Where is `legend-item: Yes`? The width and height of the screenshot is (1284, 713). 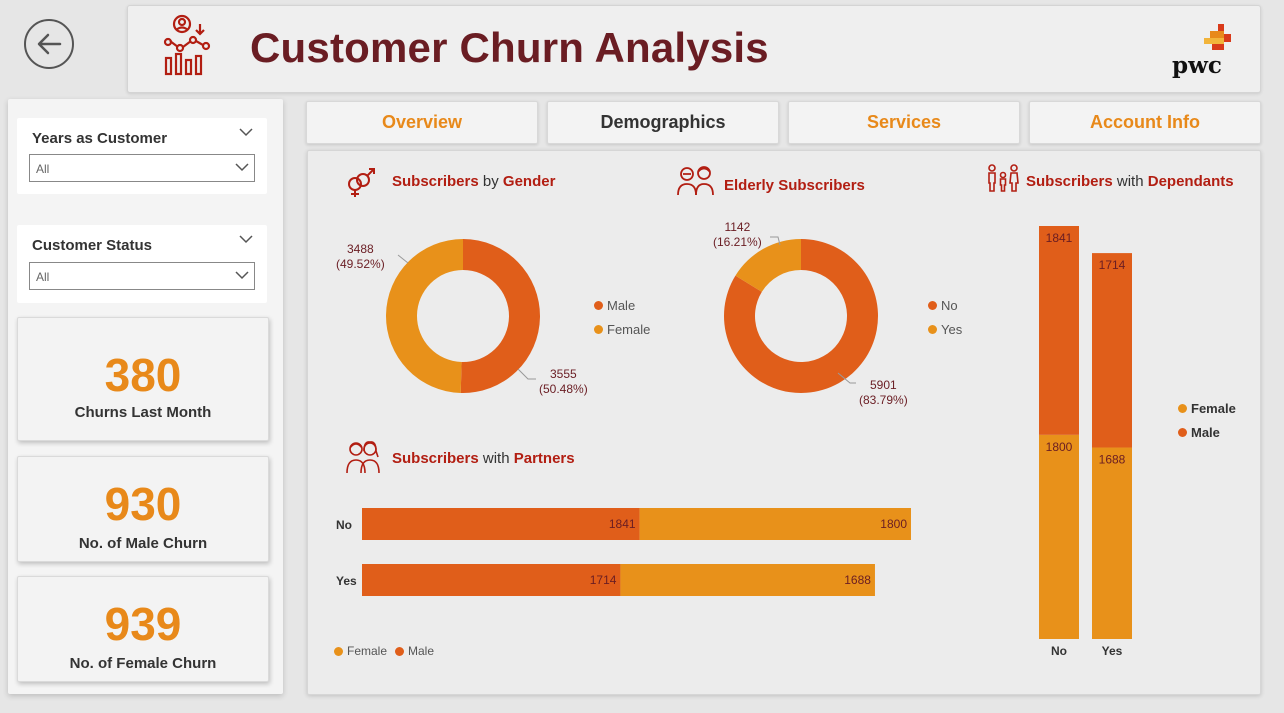 legend-item: Yes is located at coordinates (945, 329).